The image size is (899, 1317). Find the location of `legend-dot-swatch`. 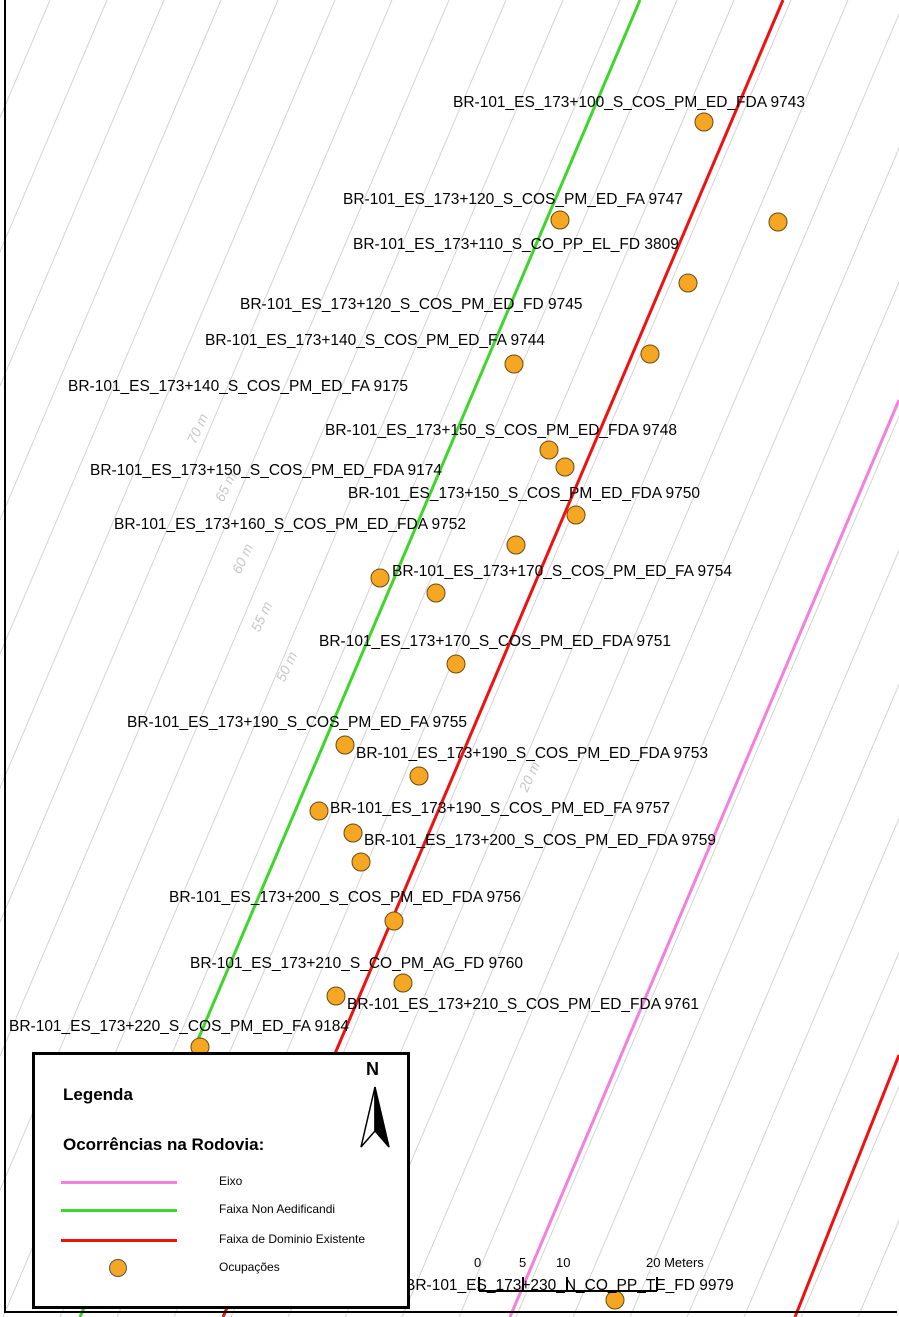

legend-dot-swatch is located at coordinates (118, 1268).